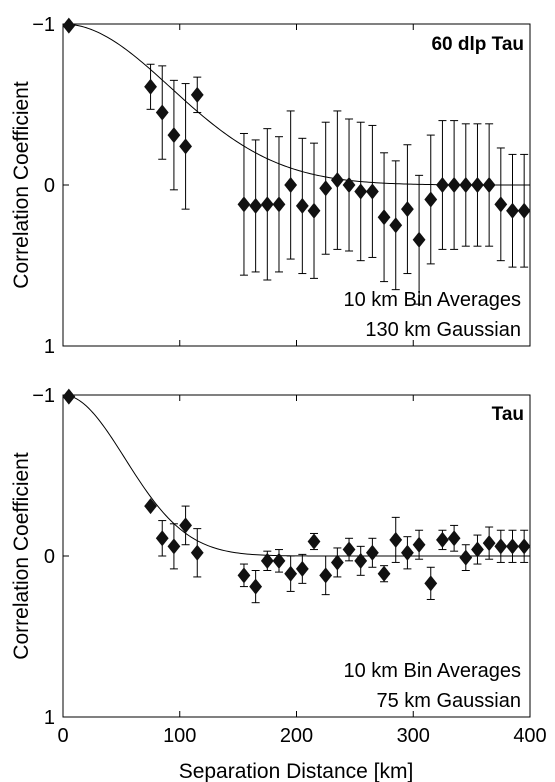 This screenshot has width=555, height=782. What do you see at coordinates (508, 414) in the screenshot?
I see `panel-title: Tau` at bounding box center [508, 414].